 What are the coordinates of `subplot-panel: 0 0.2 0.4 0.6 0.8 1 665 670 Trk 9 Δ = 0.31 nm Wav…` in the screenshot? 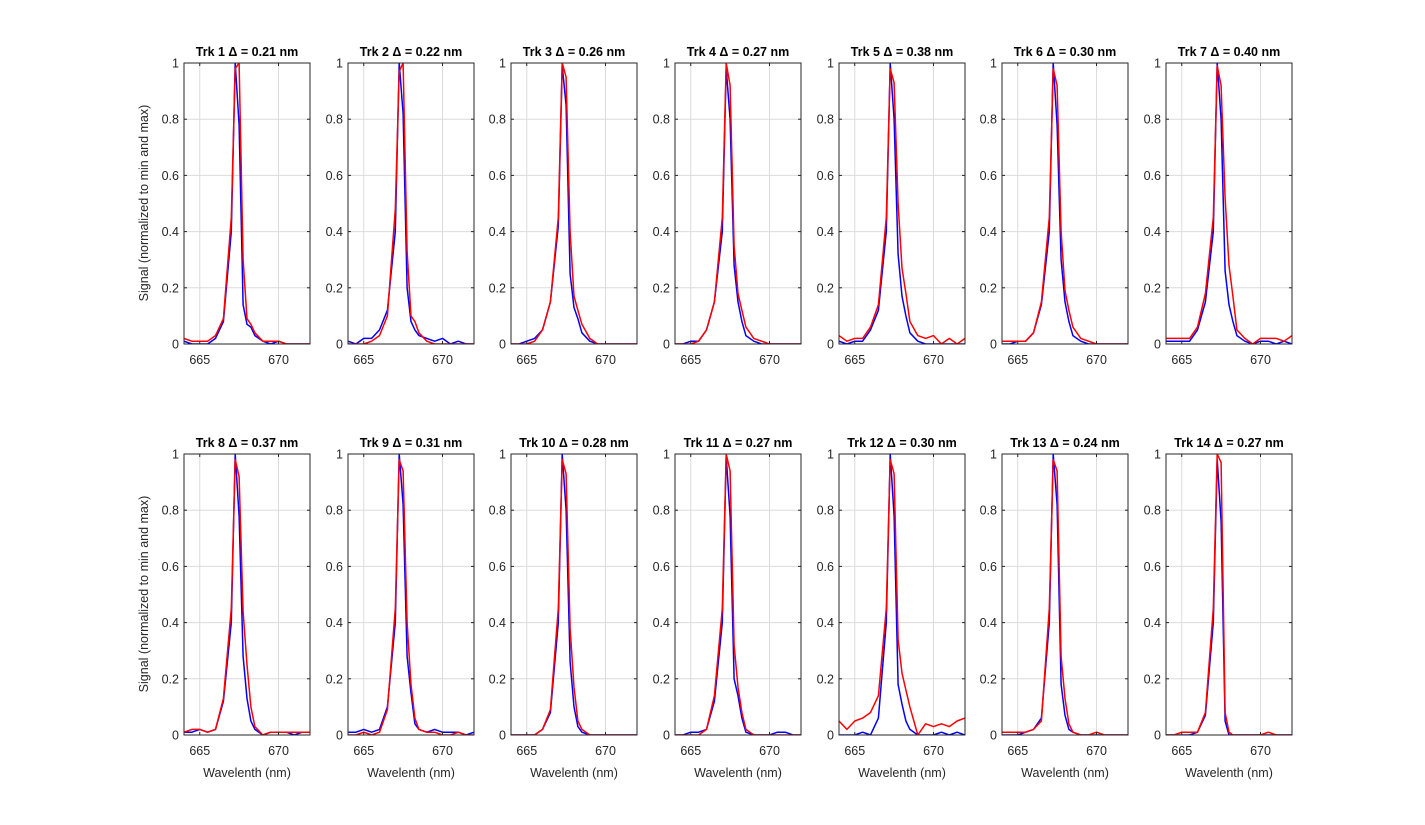 It's located at (400, 608).